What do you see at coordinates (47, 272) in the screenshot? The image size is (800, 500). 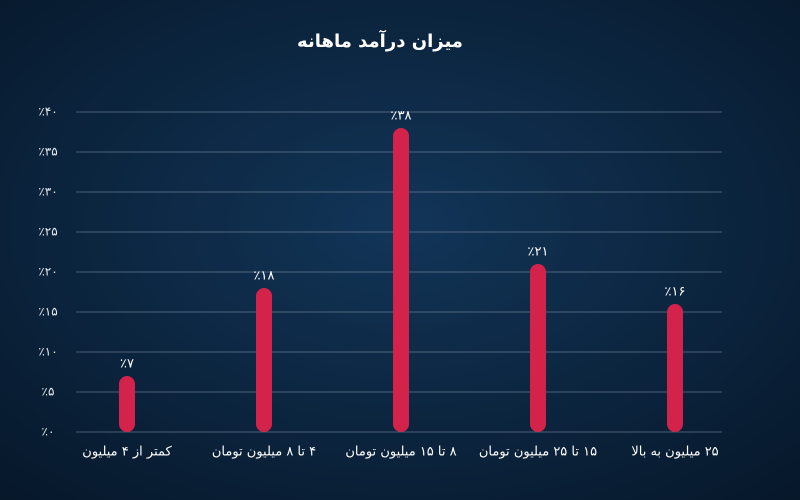 I see `y-tick-label: ٪۲۰` at bounding box center [47, 272].